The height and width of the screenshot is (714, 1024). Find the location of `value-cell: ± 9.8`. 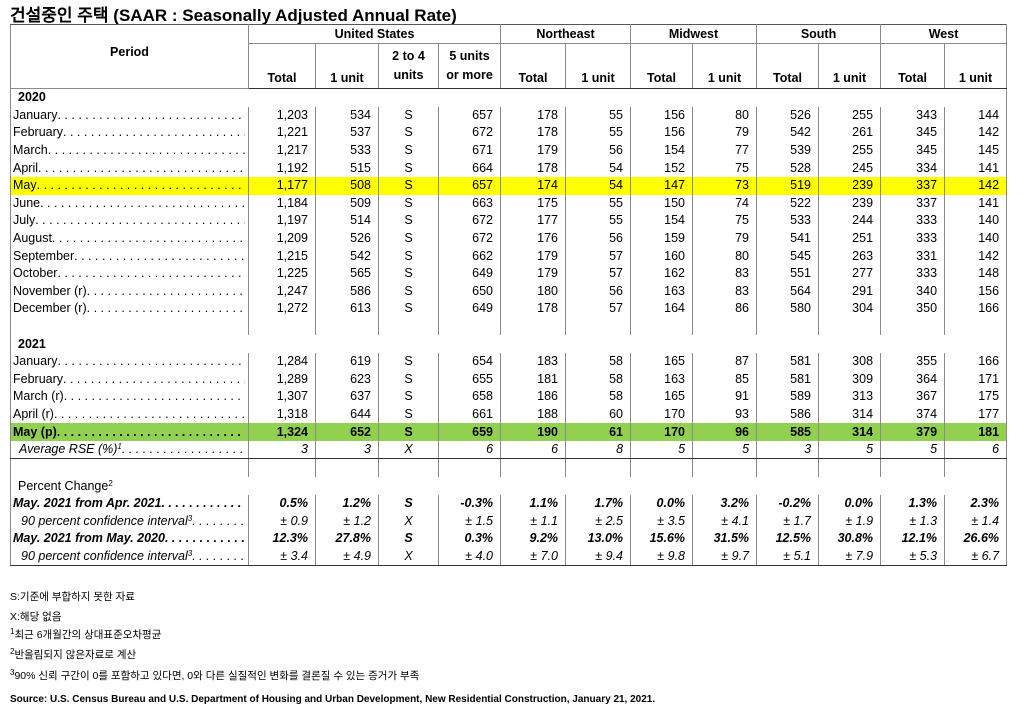

value-cell: ± 9.8 is located at coordinates (662, 557).